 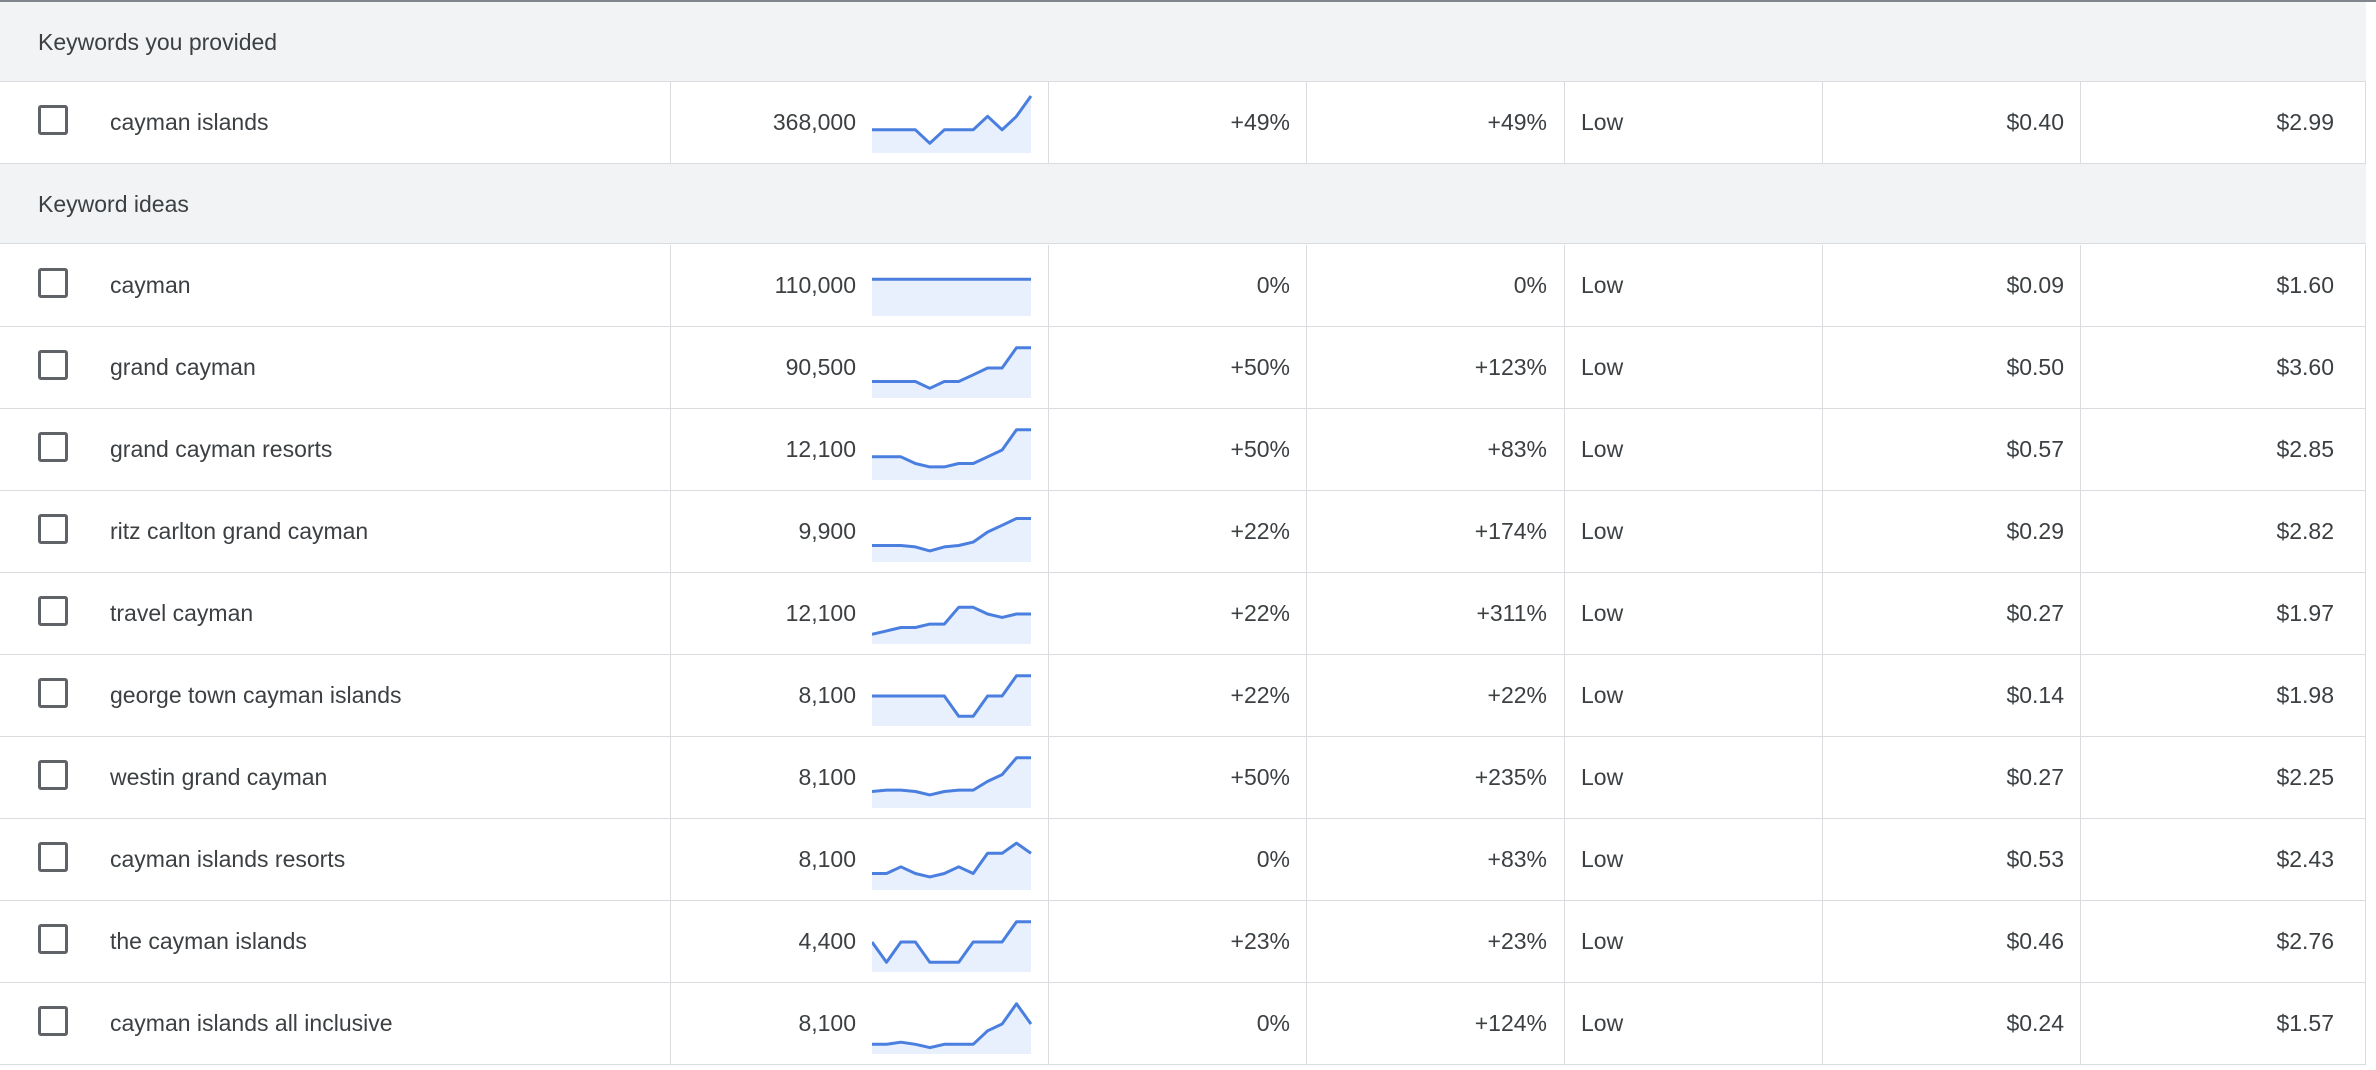 I want to click on top-of-page-bid-low: $0.57, so click(x=2035, y=449).